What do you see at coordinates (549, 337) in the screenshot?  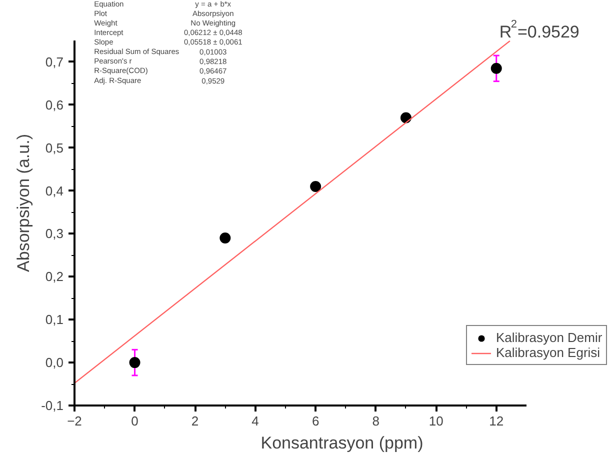 I see `legend-label: Kalibrasyon Demir` at bounding box center [549, 337].